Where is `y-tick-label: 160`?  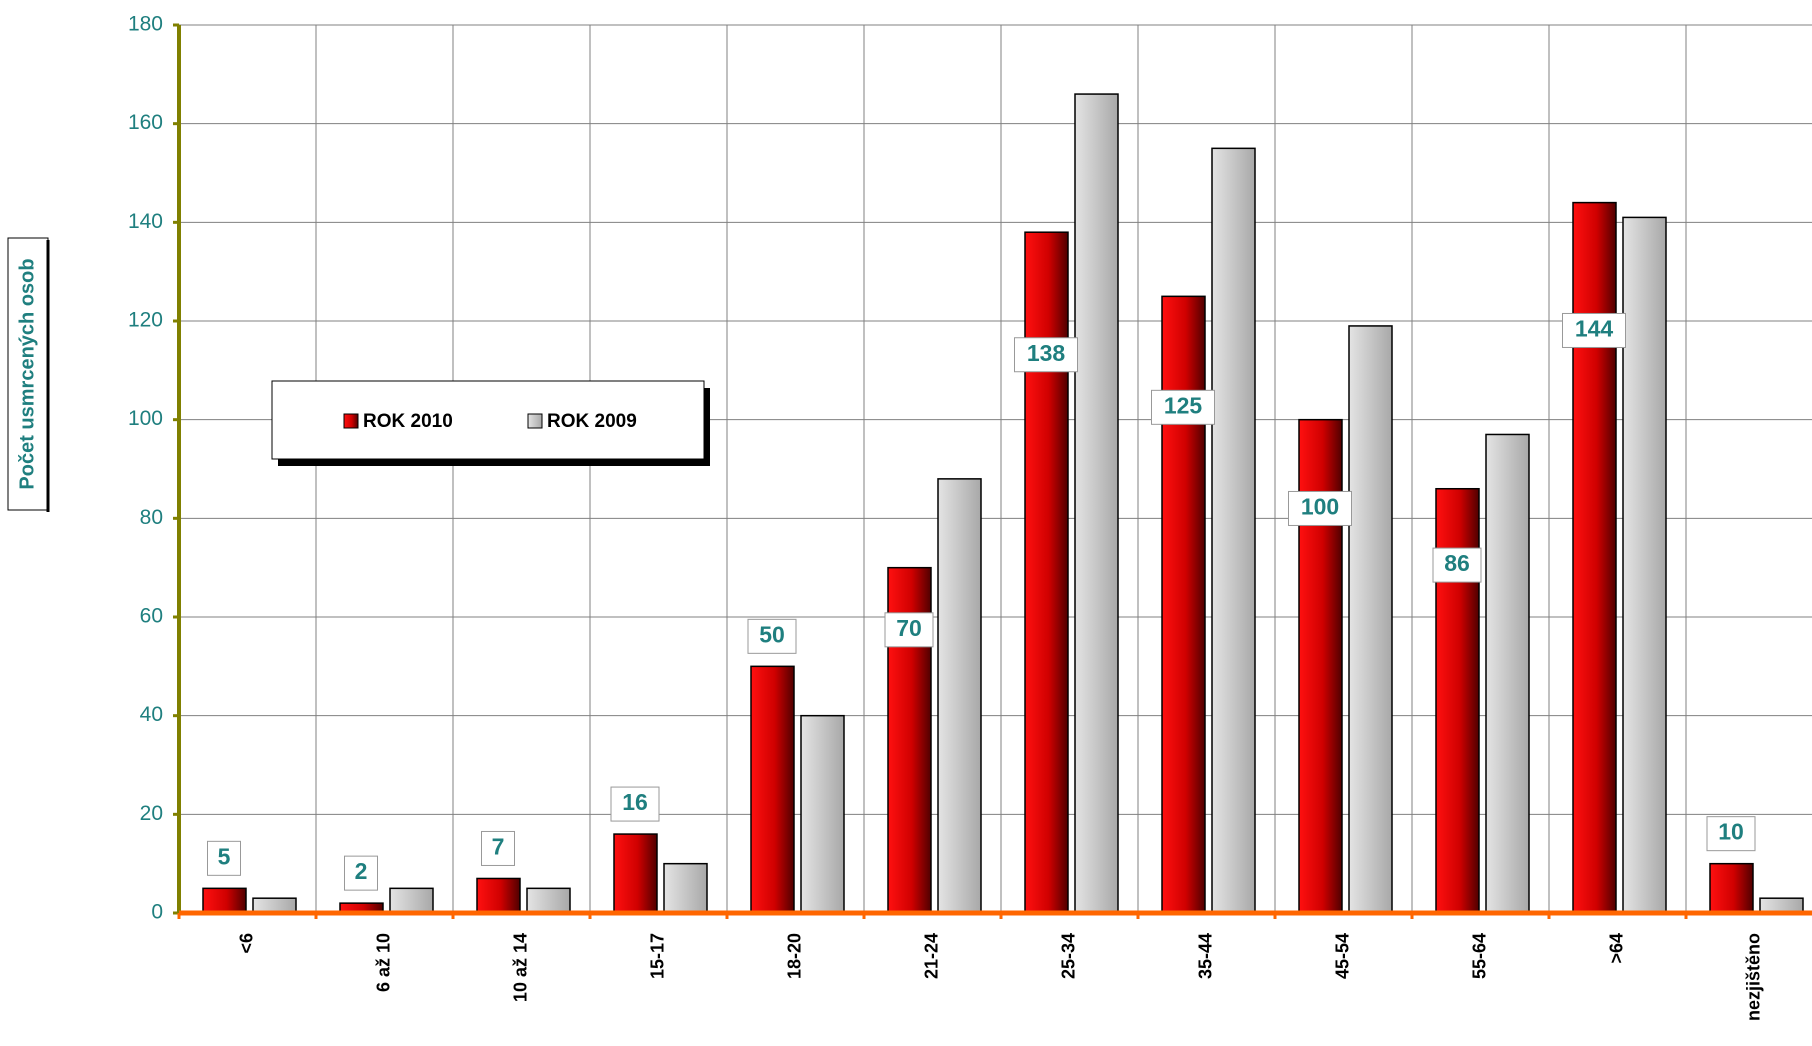 y-tick-label: 160 is located at coordinates (145, 122).